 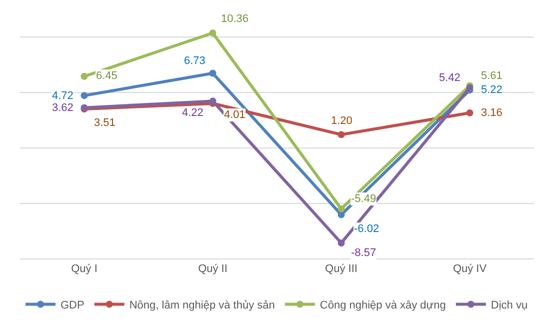 I want to click on data-label: 4.01, so click(x=235, y=115).